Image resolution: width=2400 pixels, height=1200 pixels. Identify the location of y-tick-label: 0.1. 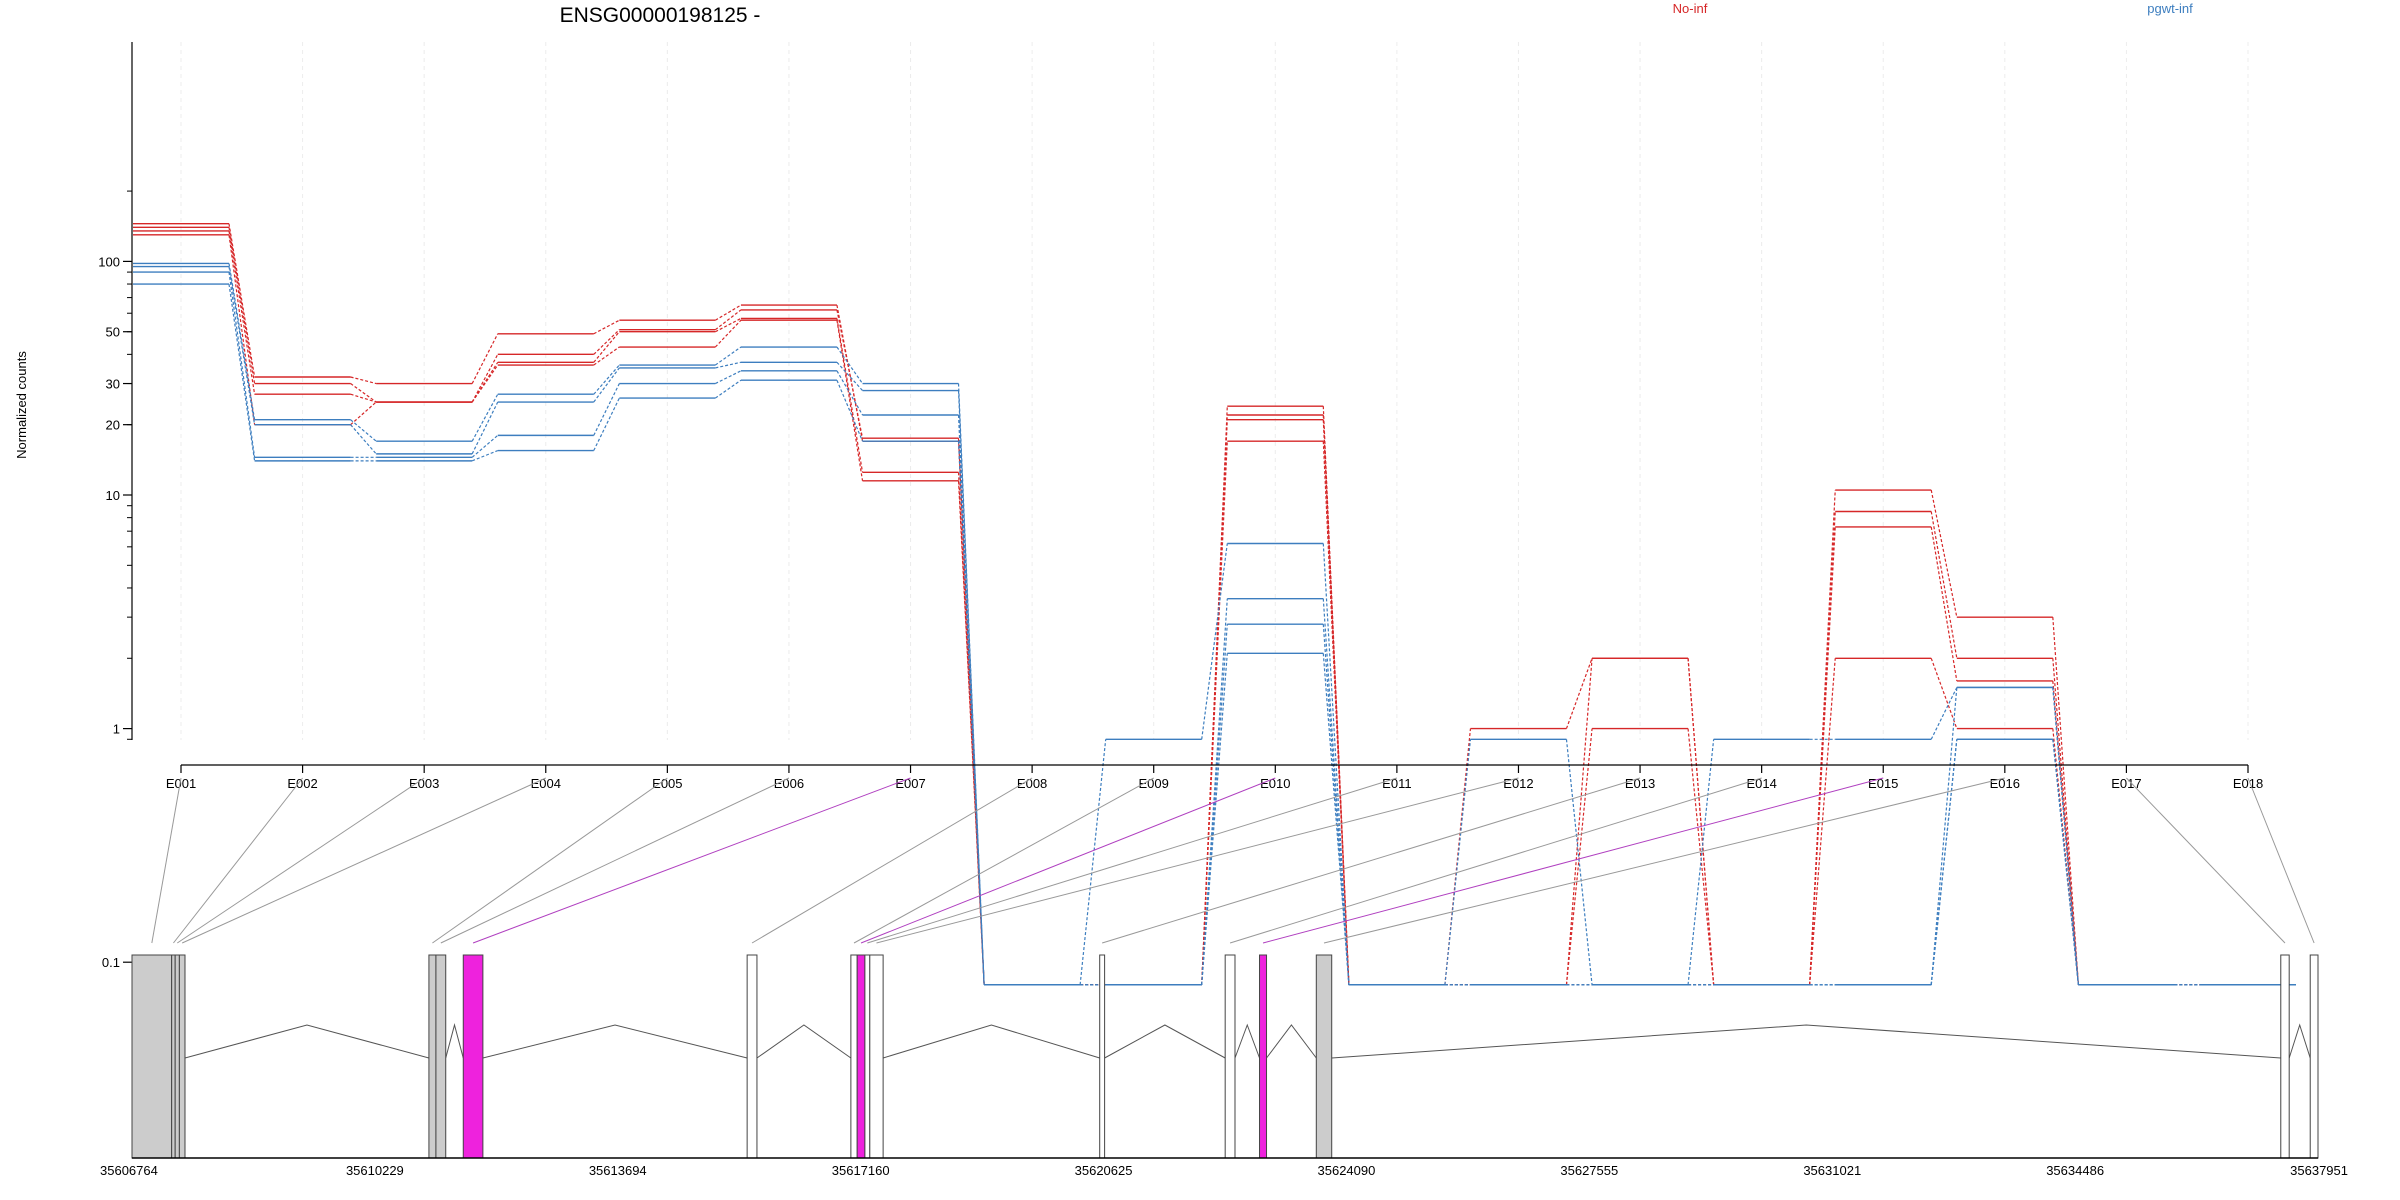
(111, 962).